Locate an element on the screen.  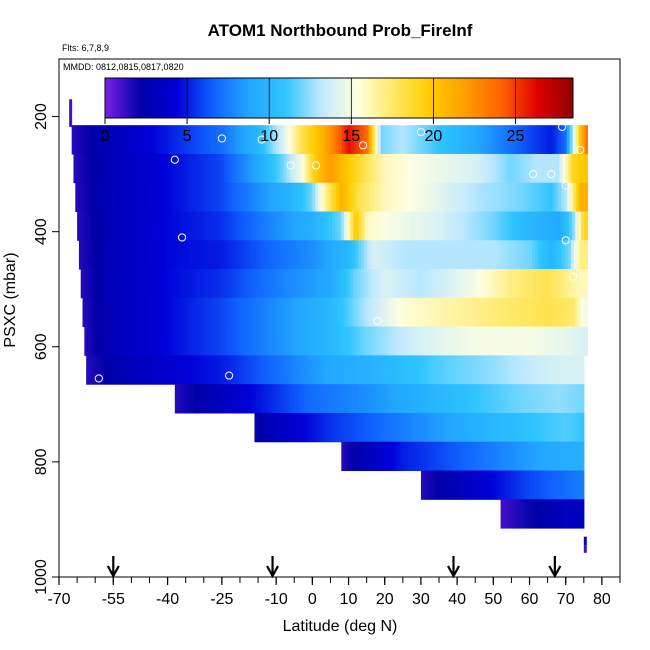
flights-note: Flts: 6,7,8,9 is located at coordinates (85, 48).